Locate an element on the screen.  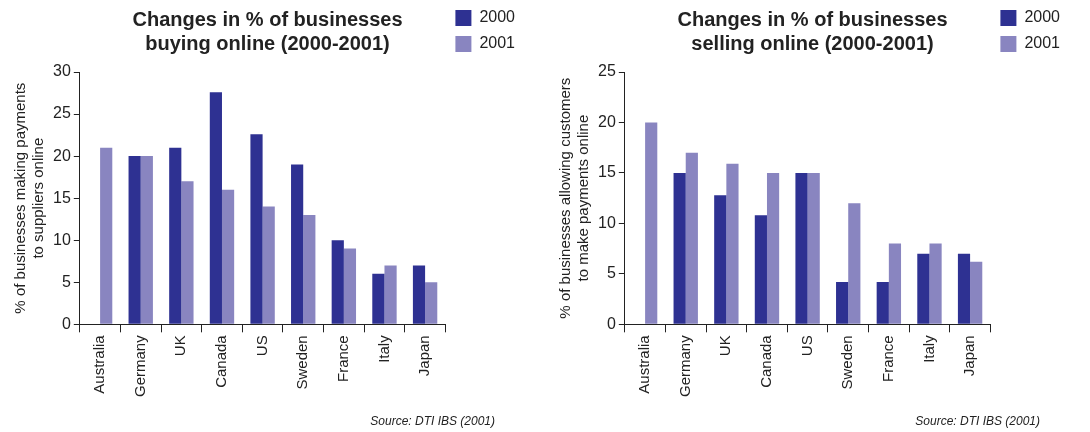
y-axis-title: % of businesses allowing customers to make payments online is located at coordinates (574, 198).